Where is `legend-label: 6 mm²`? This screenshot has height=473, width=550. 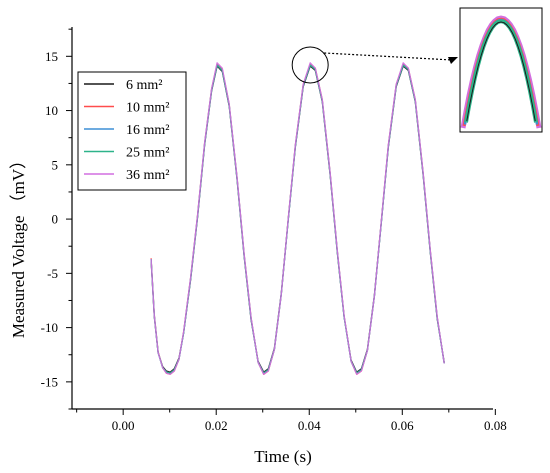 legend-label: 6 mm² is located at coordinates (144, 85).